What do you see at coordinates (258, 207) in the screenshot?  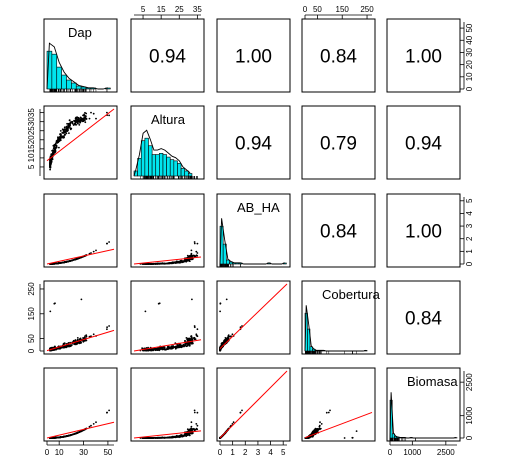 I see `diagonal-label-ab-ha: AB_HA` at bounding box center [258, 207].